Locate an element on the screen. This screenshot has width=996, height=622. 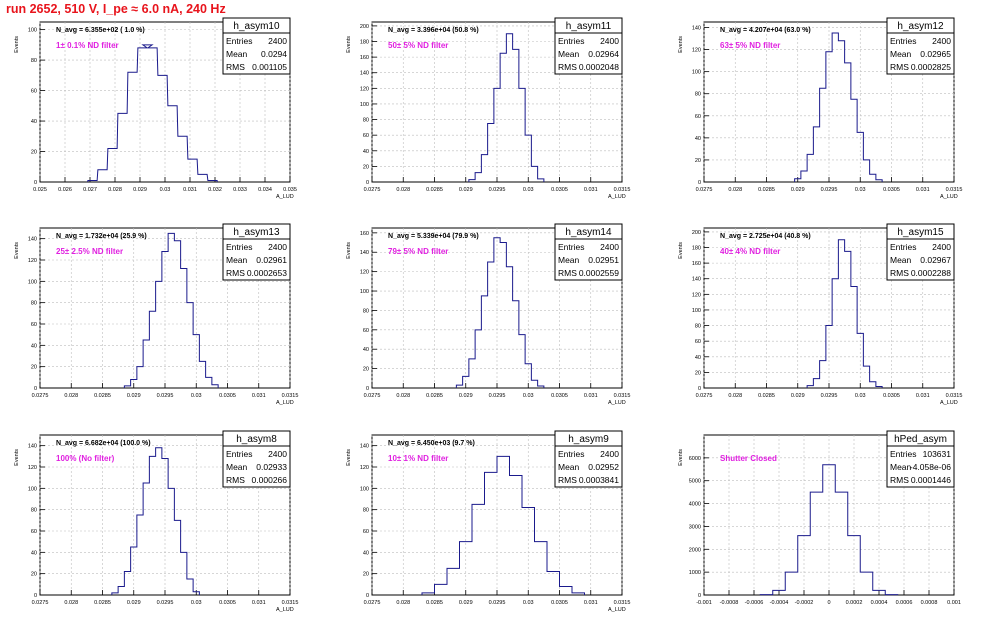
navg-label: N_avg = 3.396e+04 (50.8 %) is located at coordinates (433, 30).